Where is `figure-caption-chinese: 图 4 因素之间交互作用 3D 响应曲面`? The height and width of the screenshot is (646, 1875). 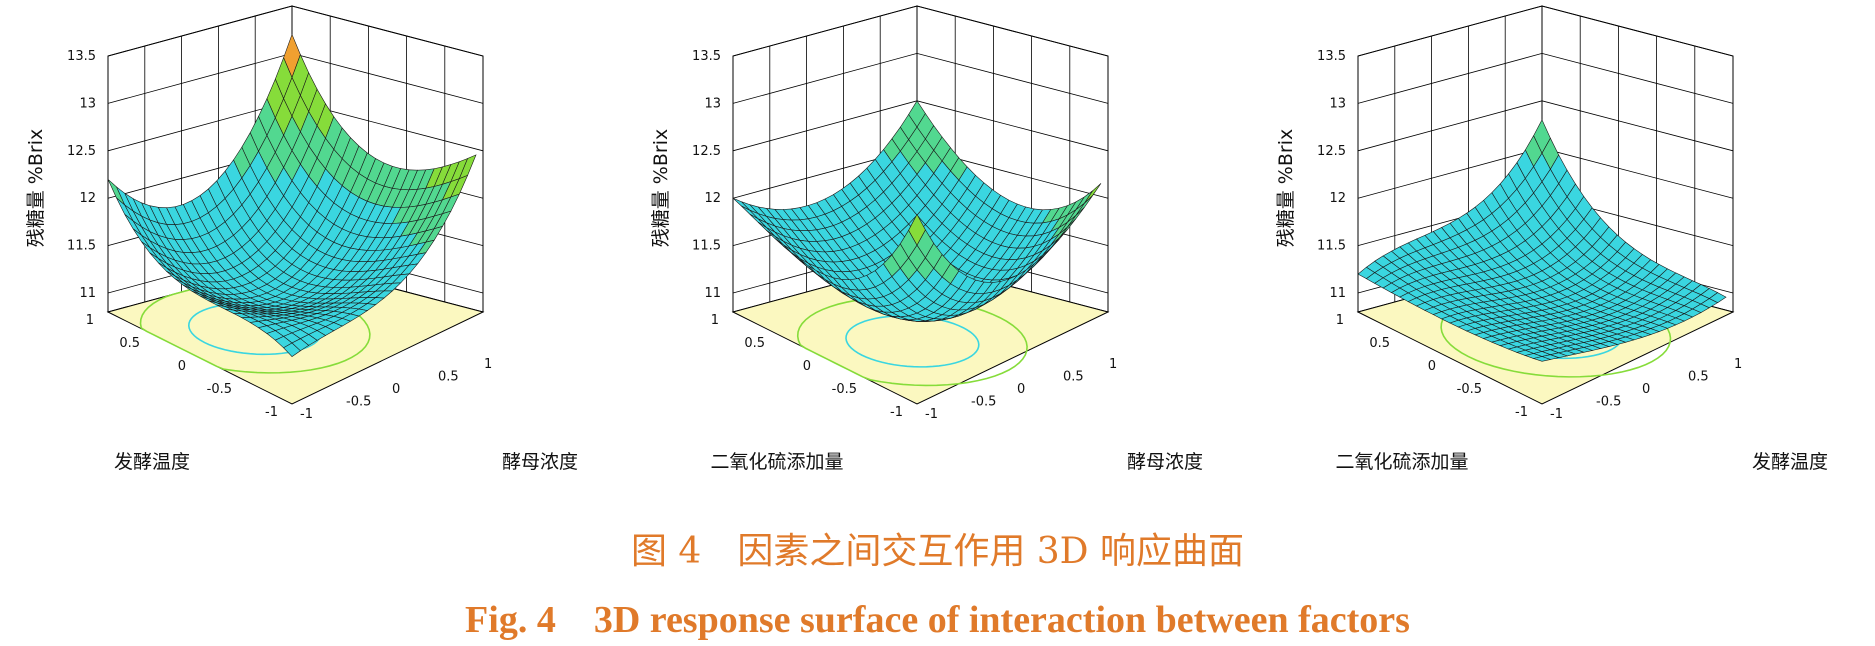
figure-caption-chinese: 图 4 因素之间交互作用 3D 响应曲面 is located at coordinates (937, 551).